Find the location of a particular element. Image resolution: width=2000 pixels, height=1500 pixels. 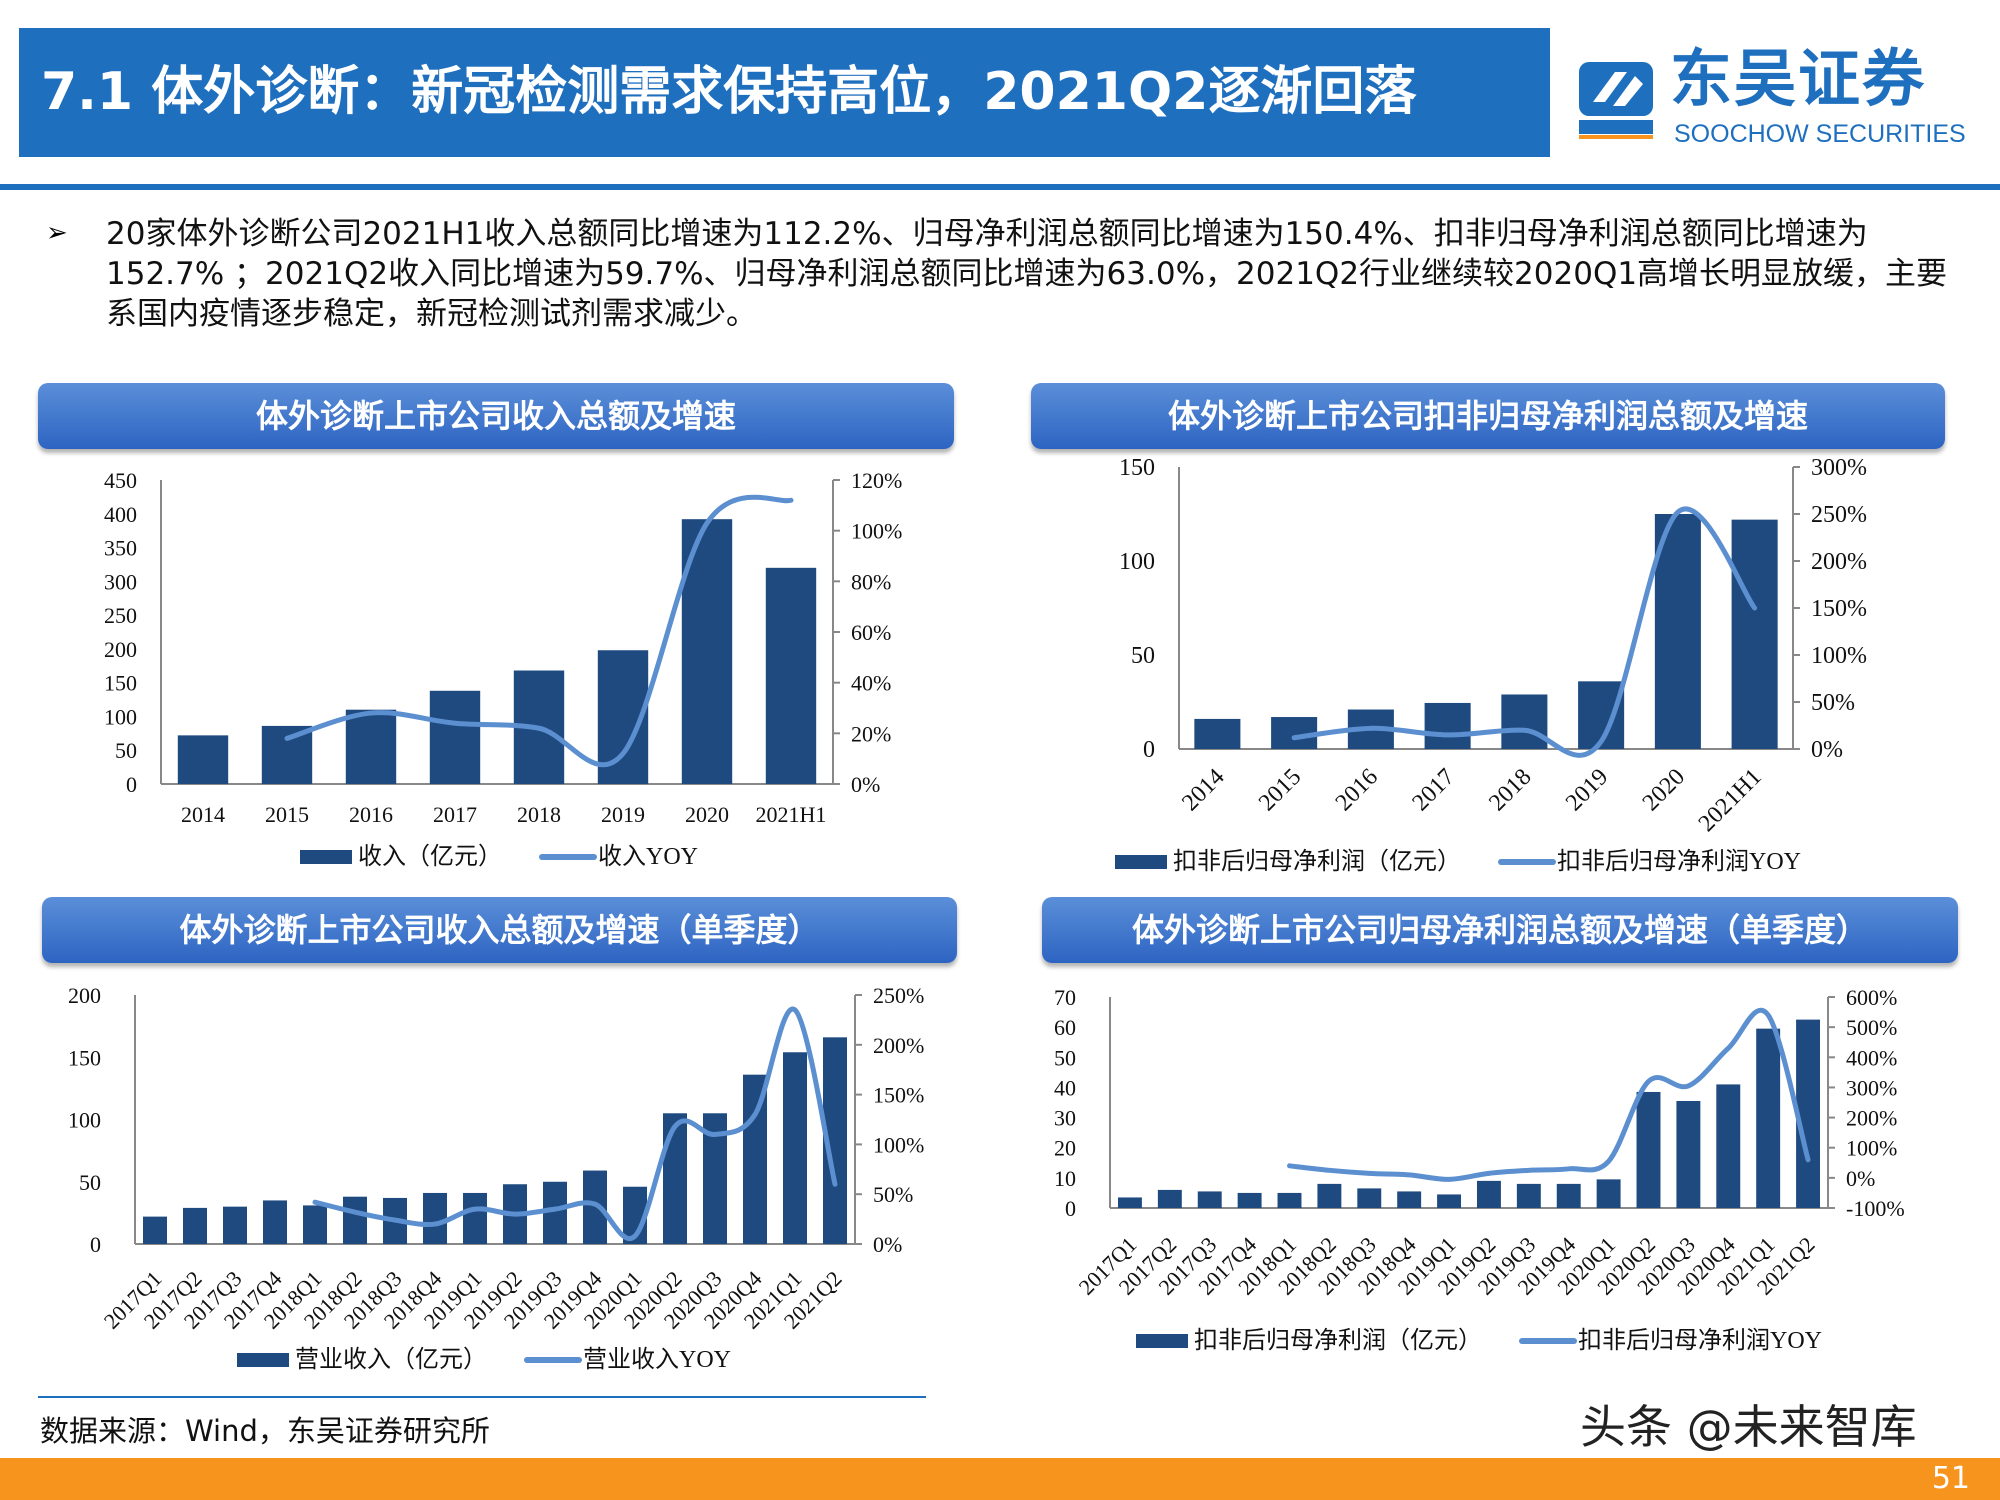

footer-bar is located at coordinates (1000, 1479).